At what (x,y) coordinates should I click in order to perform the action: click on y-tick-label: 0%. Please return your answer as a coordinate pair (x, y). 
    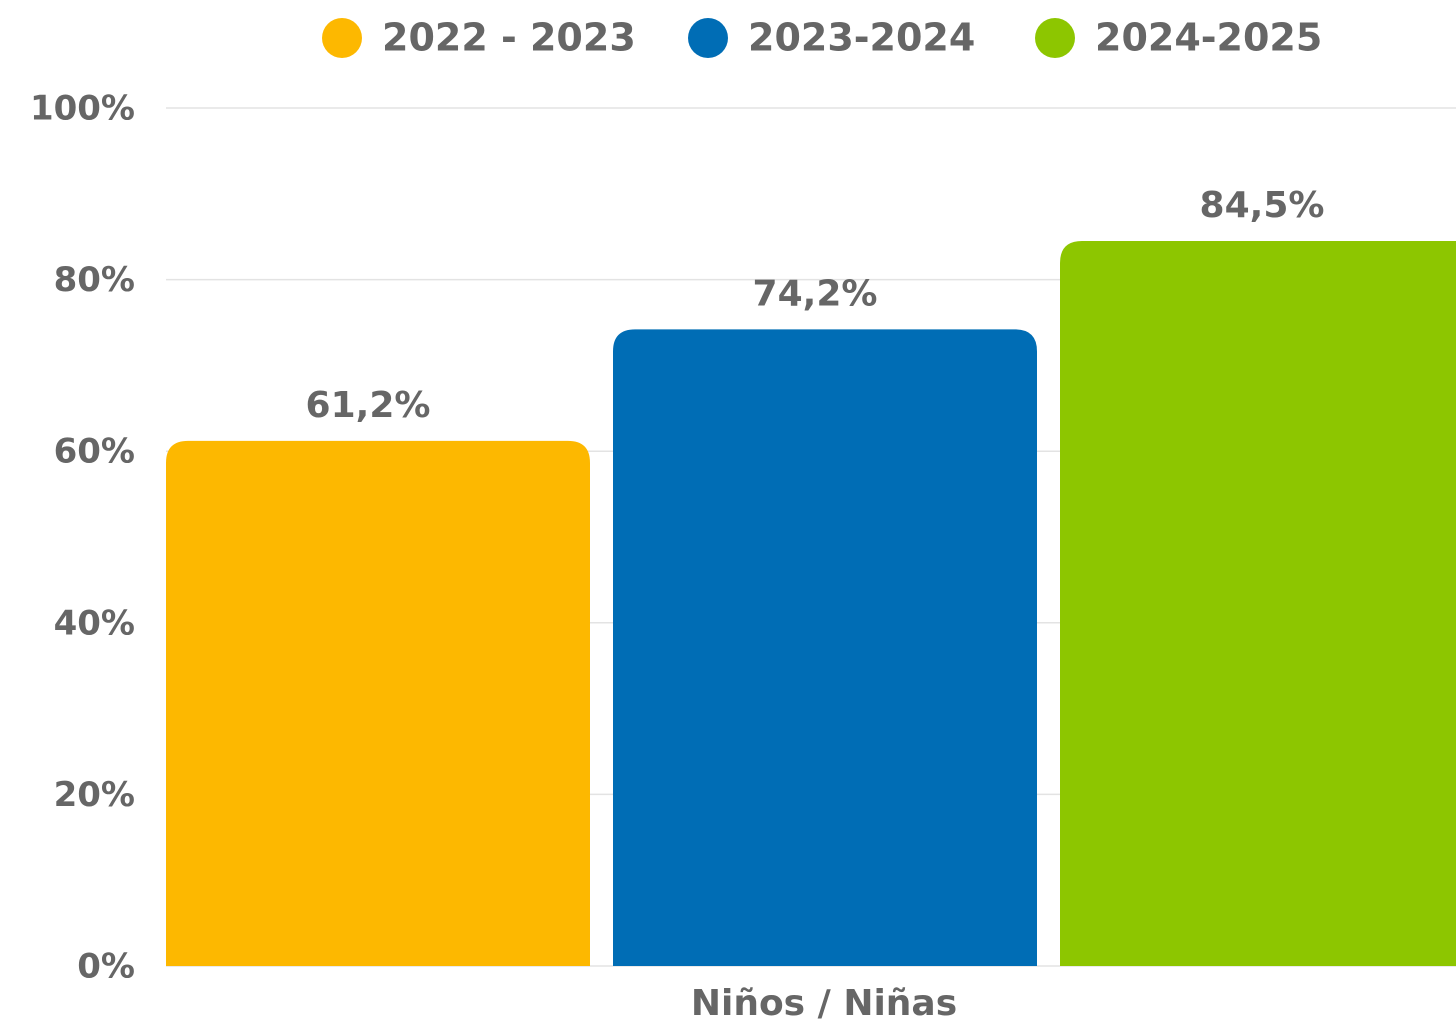
    Looking at the image, I should click on (106, 967).